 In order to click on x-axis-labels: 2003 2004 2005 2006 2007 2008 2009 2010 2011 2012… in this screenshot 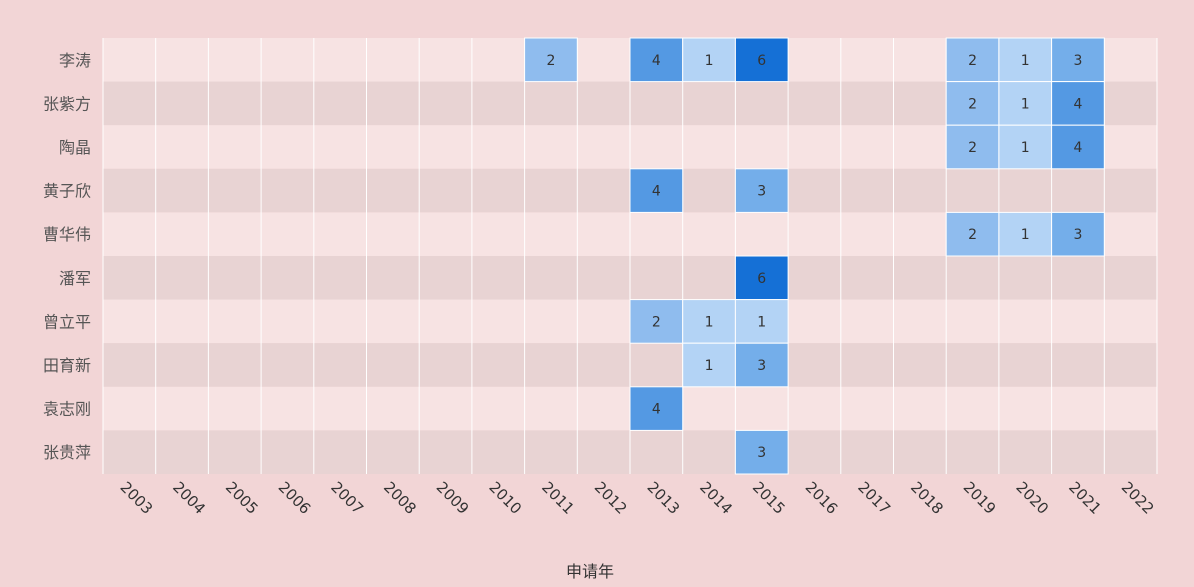, I will do `click(637, 498)`.